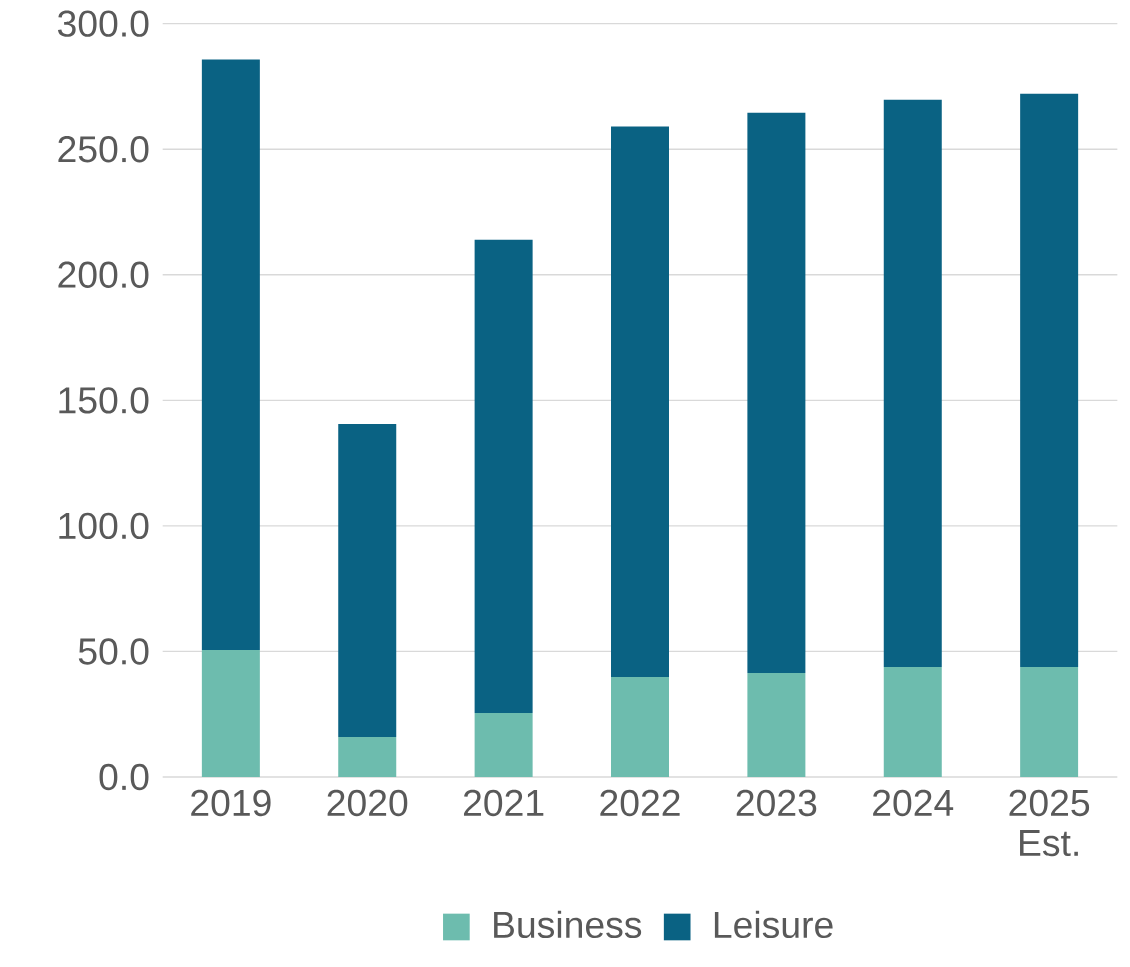  Describe the element at coordinates (103, 23) in the screenshot. I see `y-tick-label: 300.0` at that location.